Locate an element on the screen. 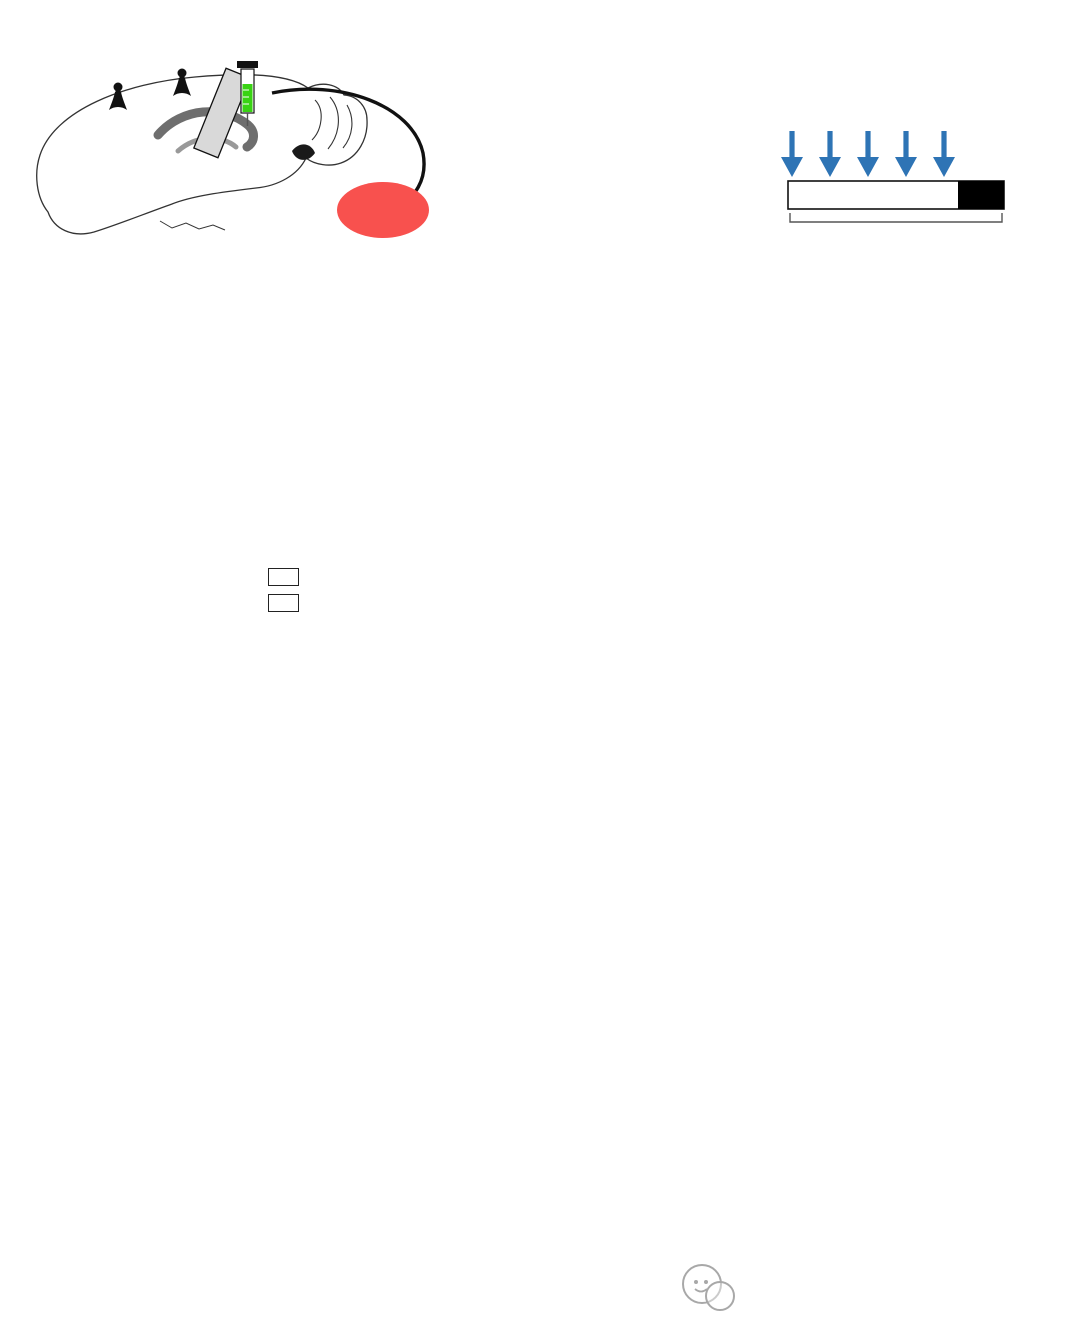 The height and width of the screenshot is (1330, 1072). watermark-logo is located at coordinates (708, 1287).